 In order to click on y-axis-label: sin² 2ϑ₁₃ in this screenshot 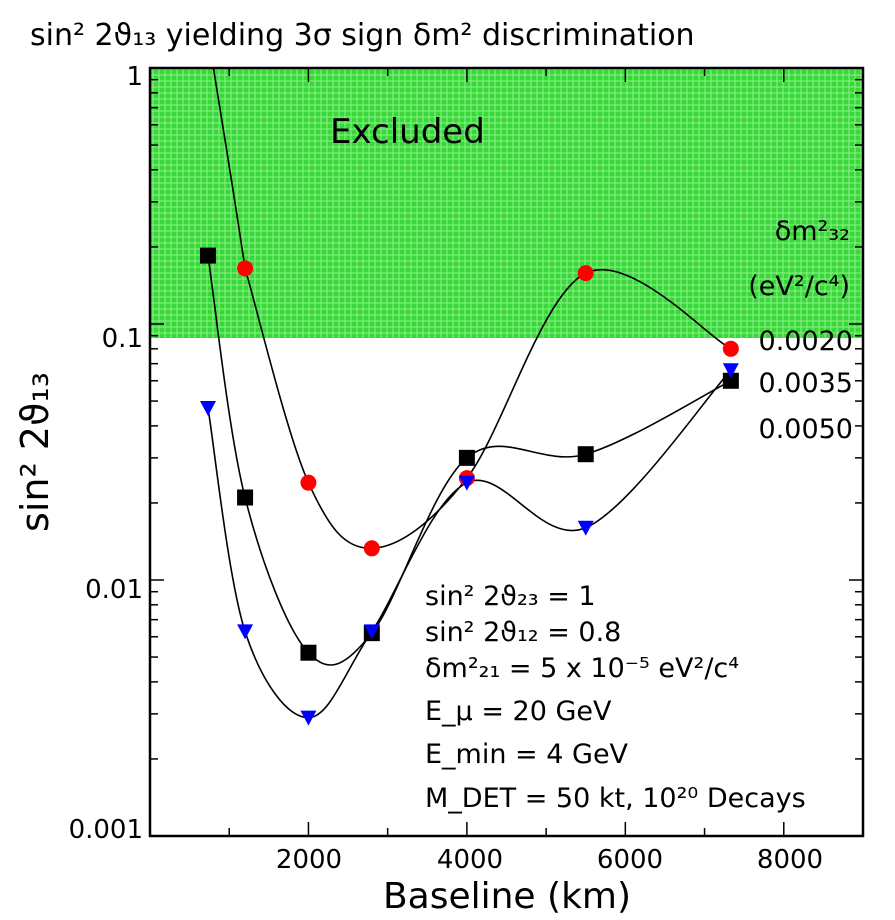, I will do `click(35, 452)`.